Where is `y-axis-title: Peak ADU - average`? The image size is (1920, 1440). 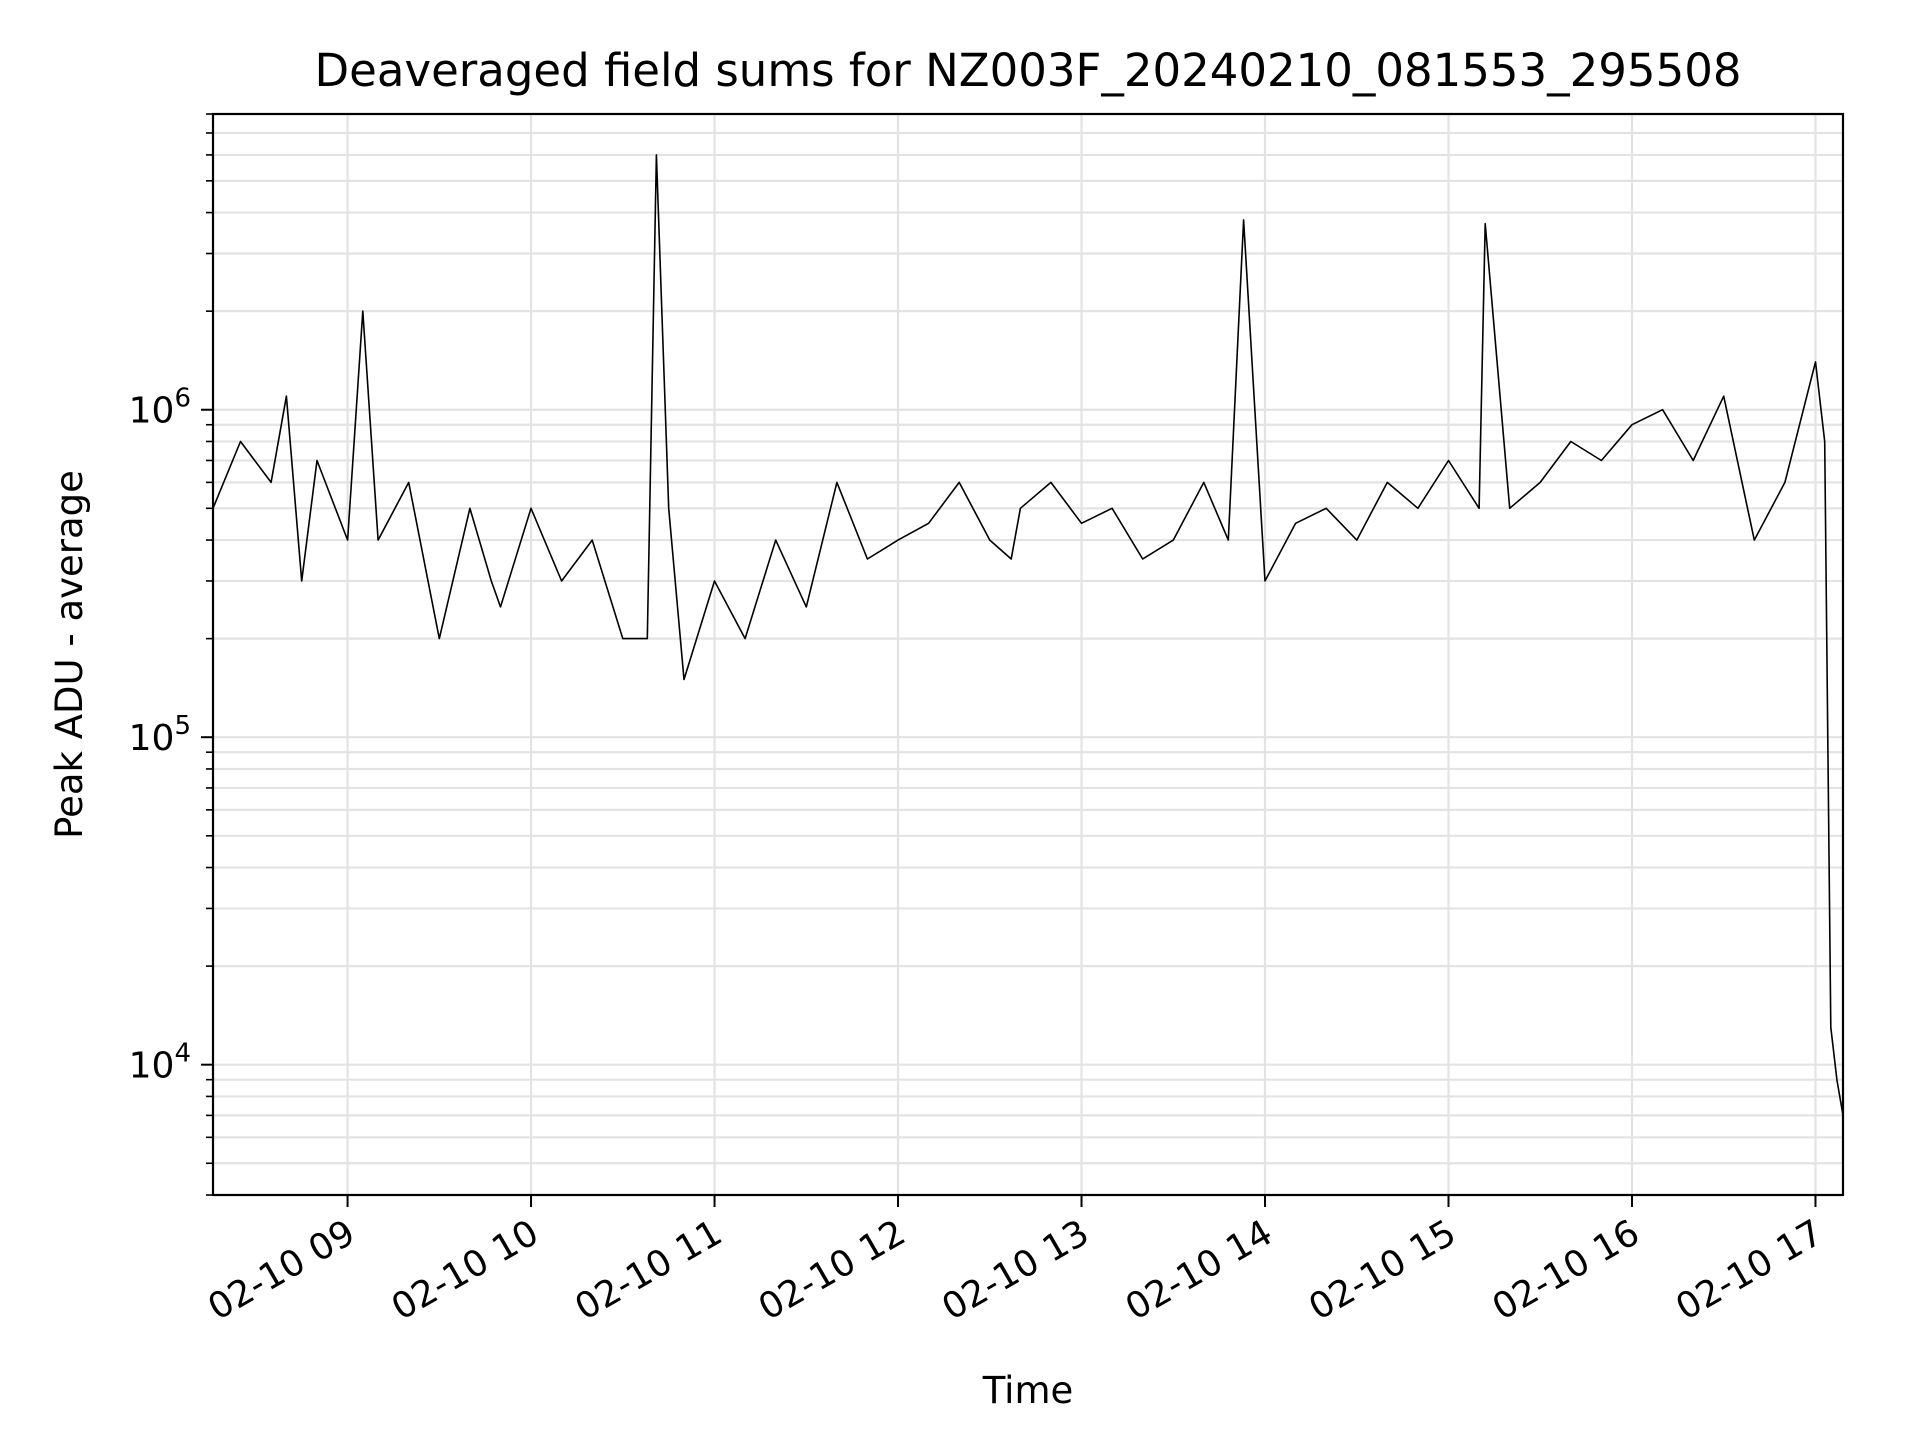 y-axis-title: Peak ADU - average is located at coordinates (69, 654).